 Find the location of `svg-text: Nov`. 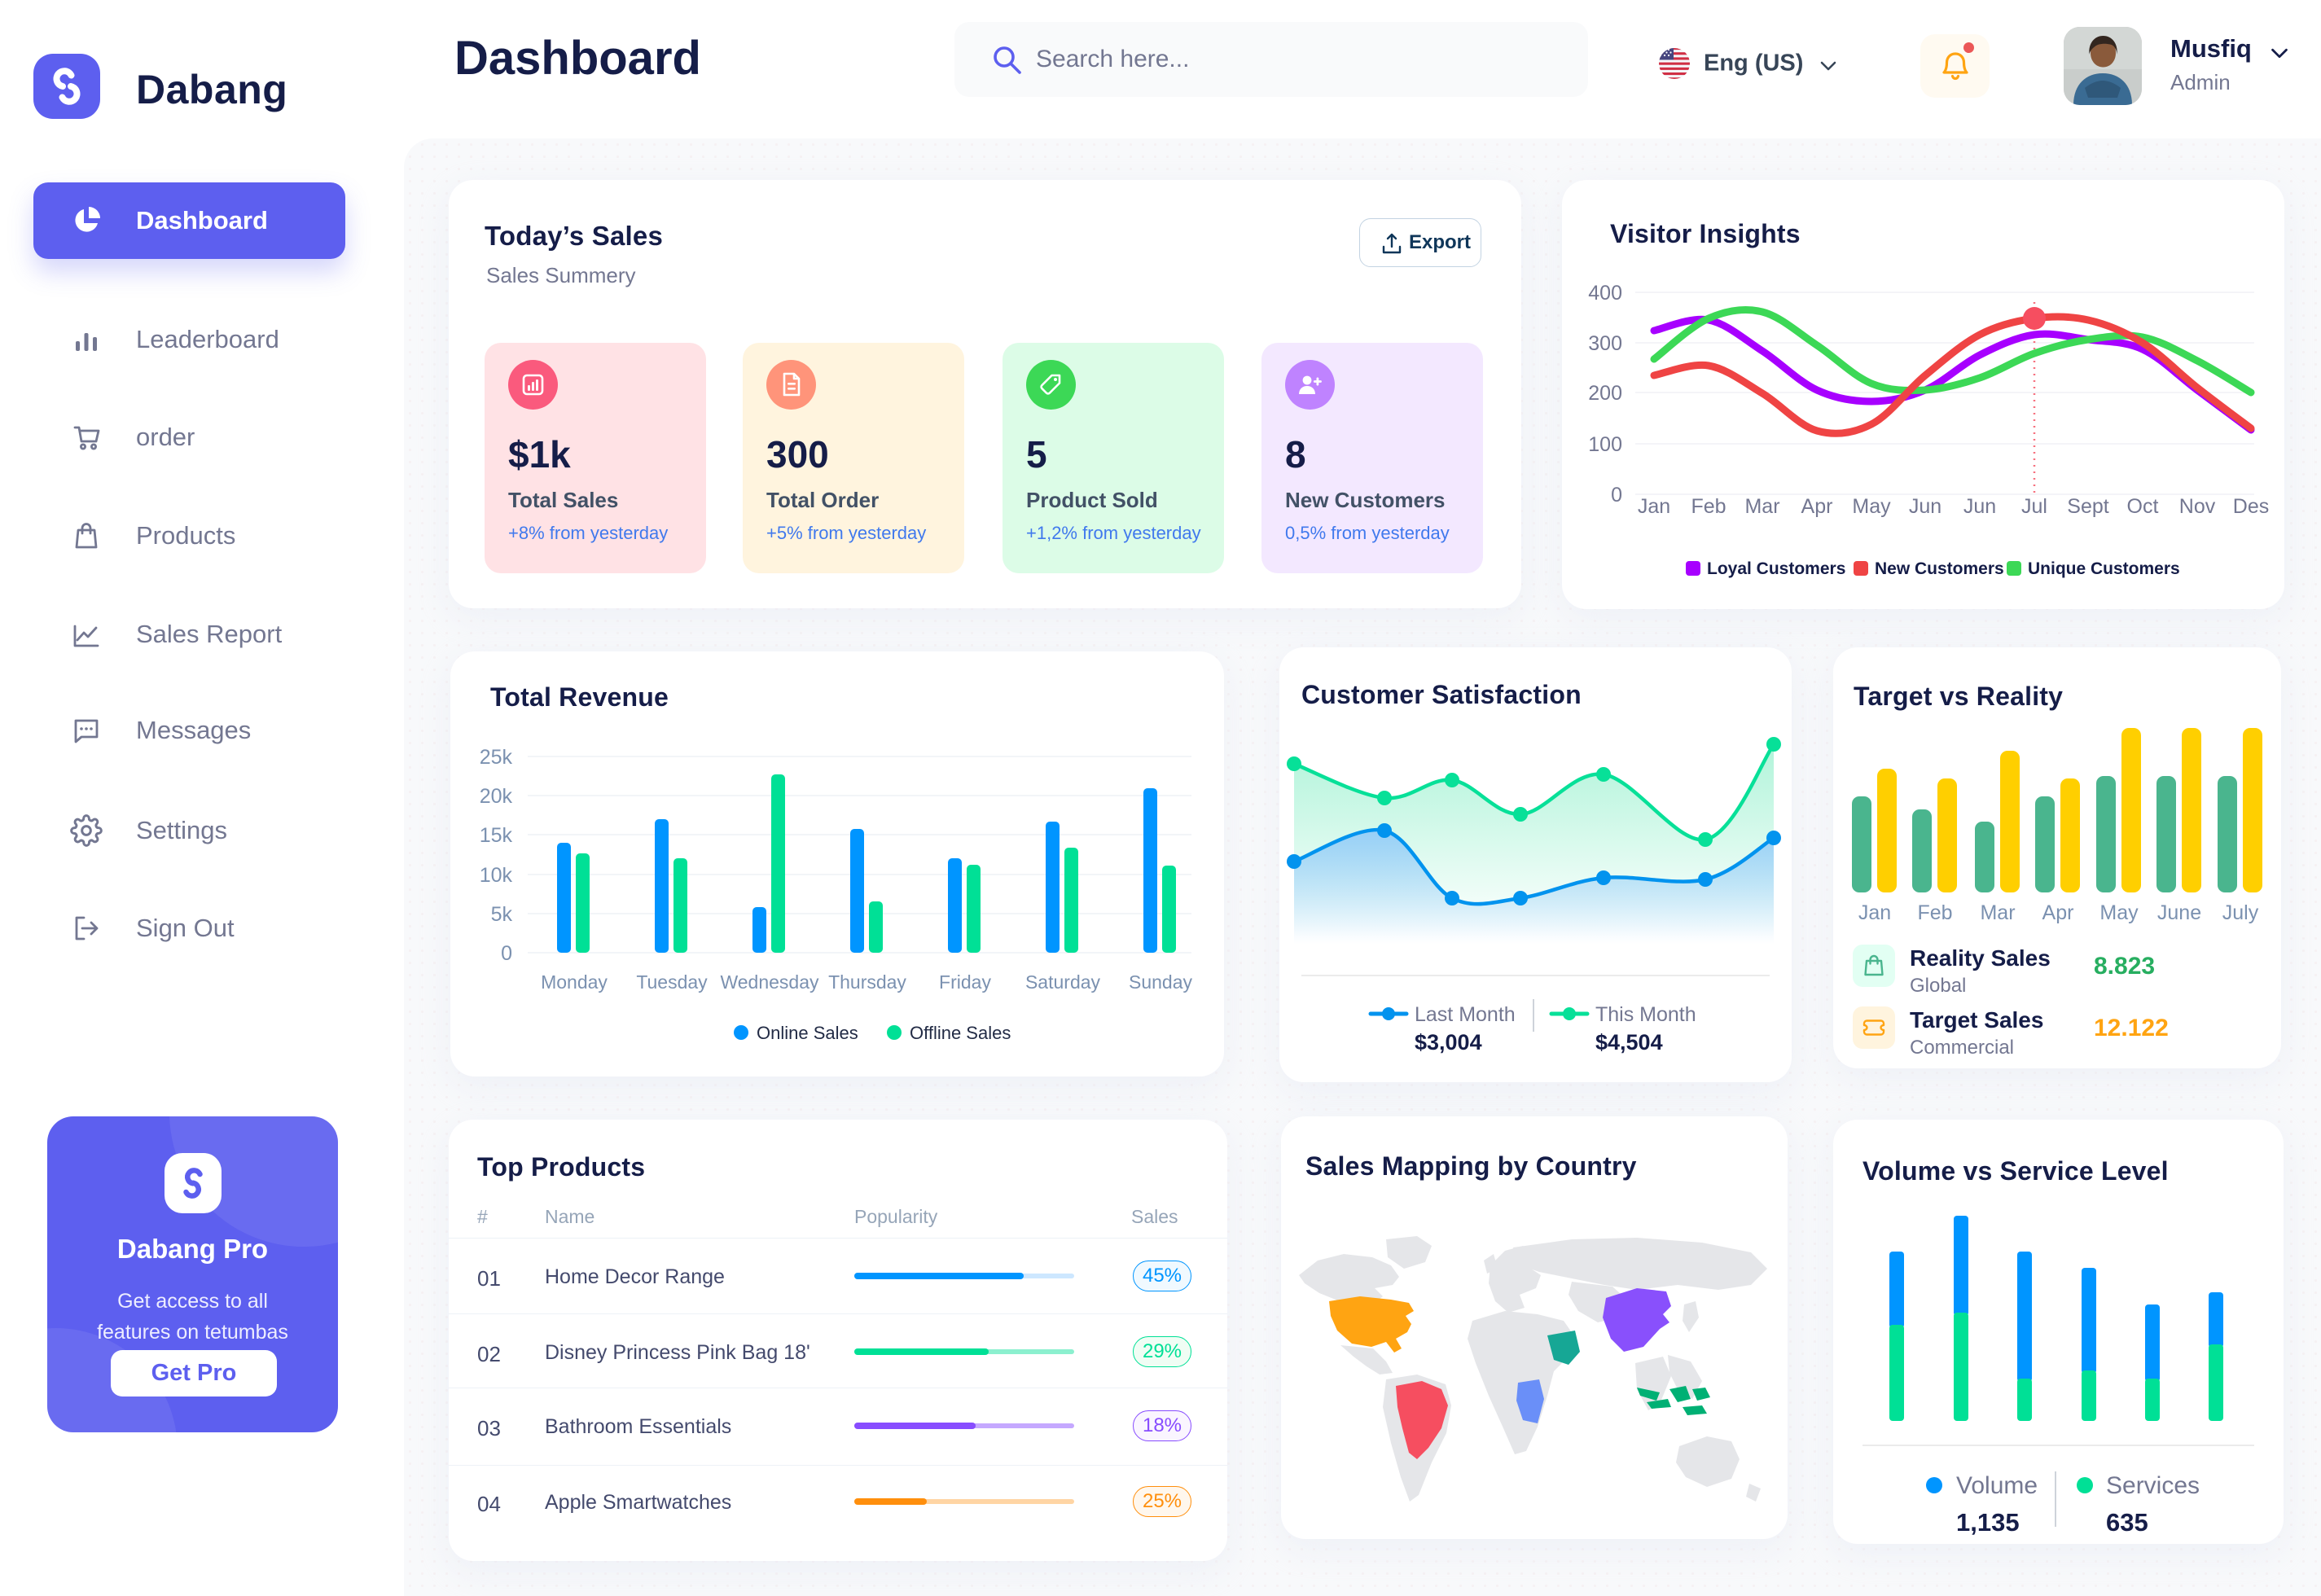

svg-text: Nov is located at coordinates (2197, 506).